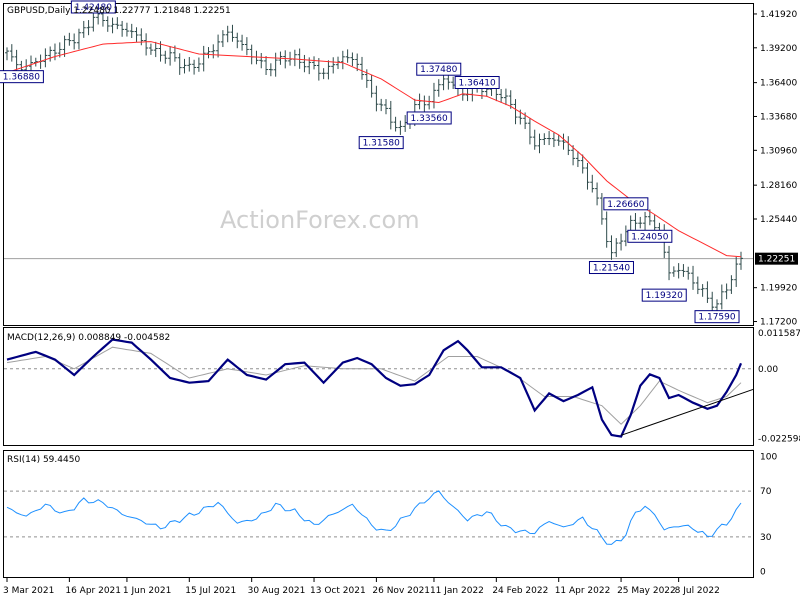 This screenshot has height=600, width=800. Describe the element at coordinates (778, 15) in the screenshot. I see `price-tick-label: 1.41920` at that location.